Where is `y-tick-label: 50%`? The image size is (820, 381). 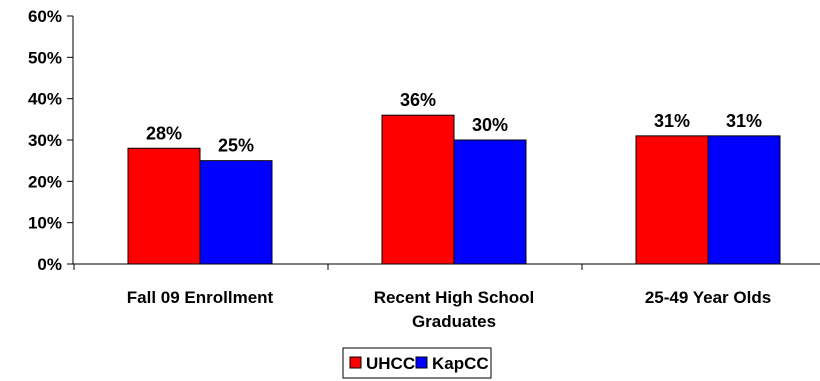 y-tick-label: 50% is located at coordinates (45, 57).